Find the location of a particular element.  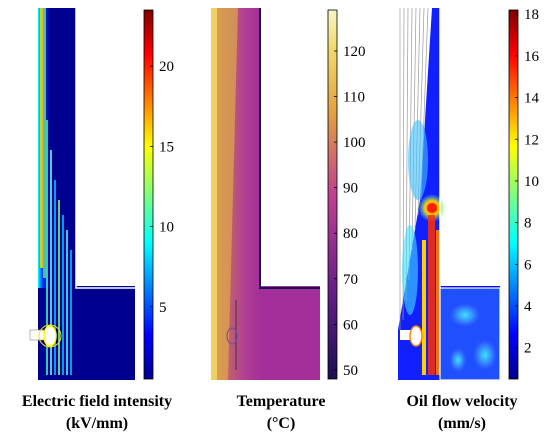

colorbar-tick-label: 2 is located at coordinates (528, 349).